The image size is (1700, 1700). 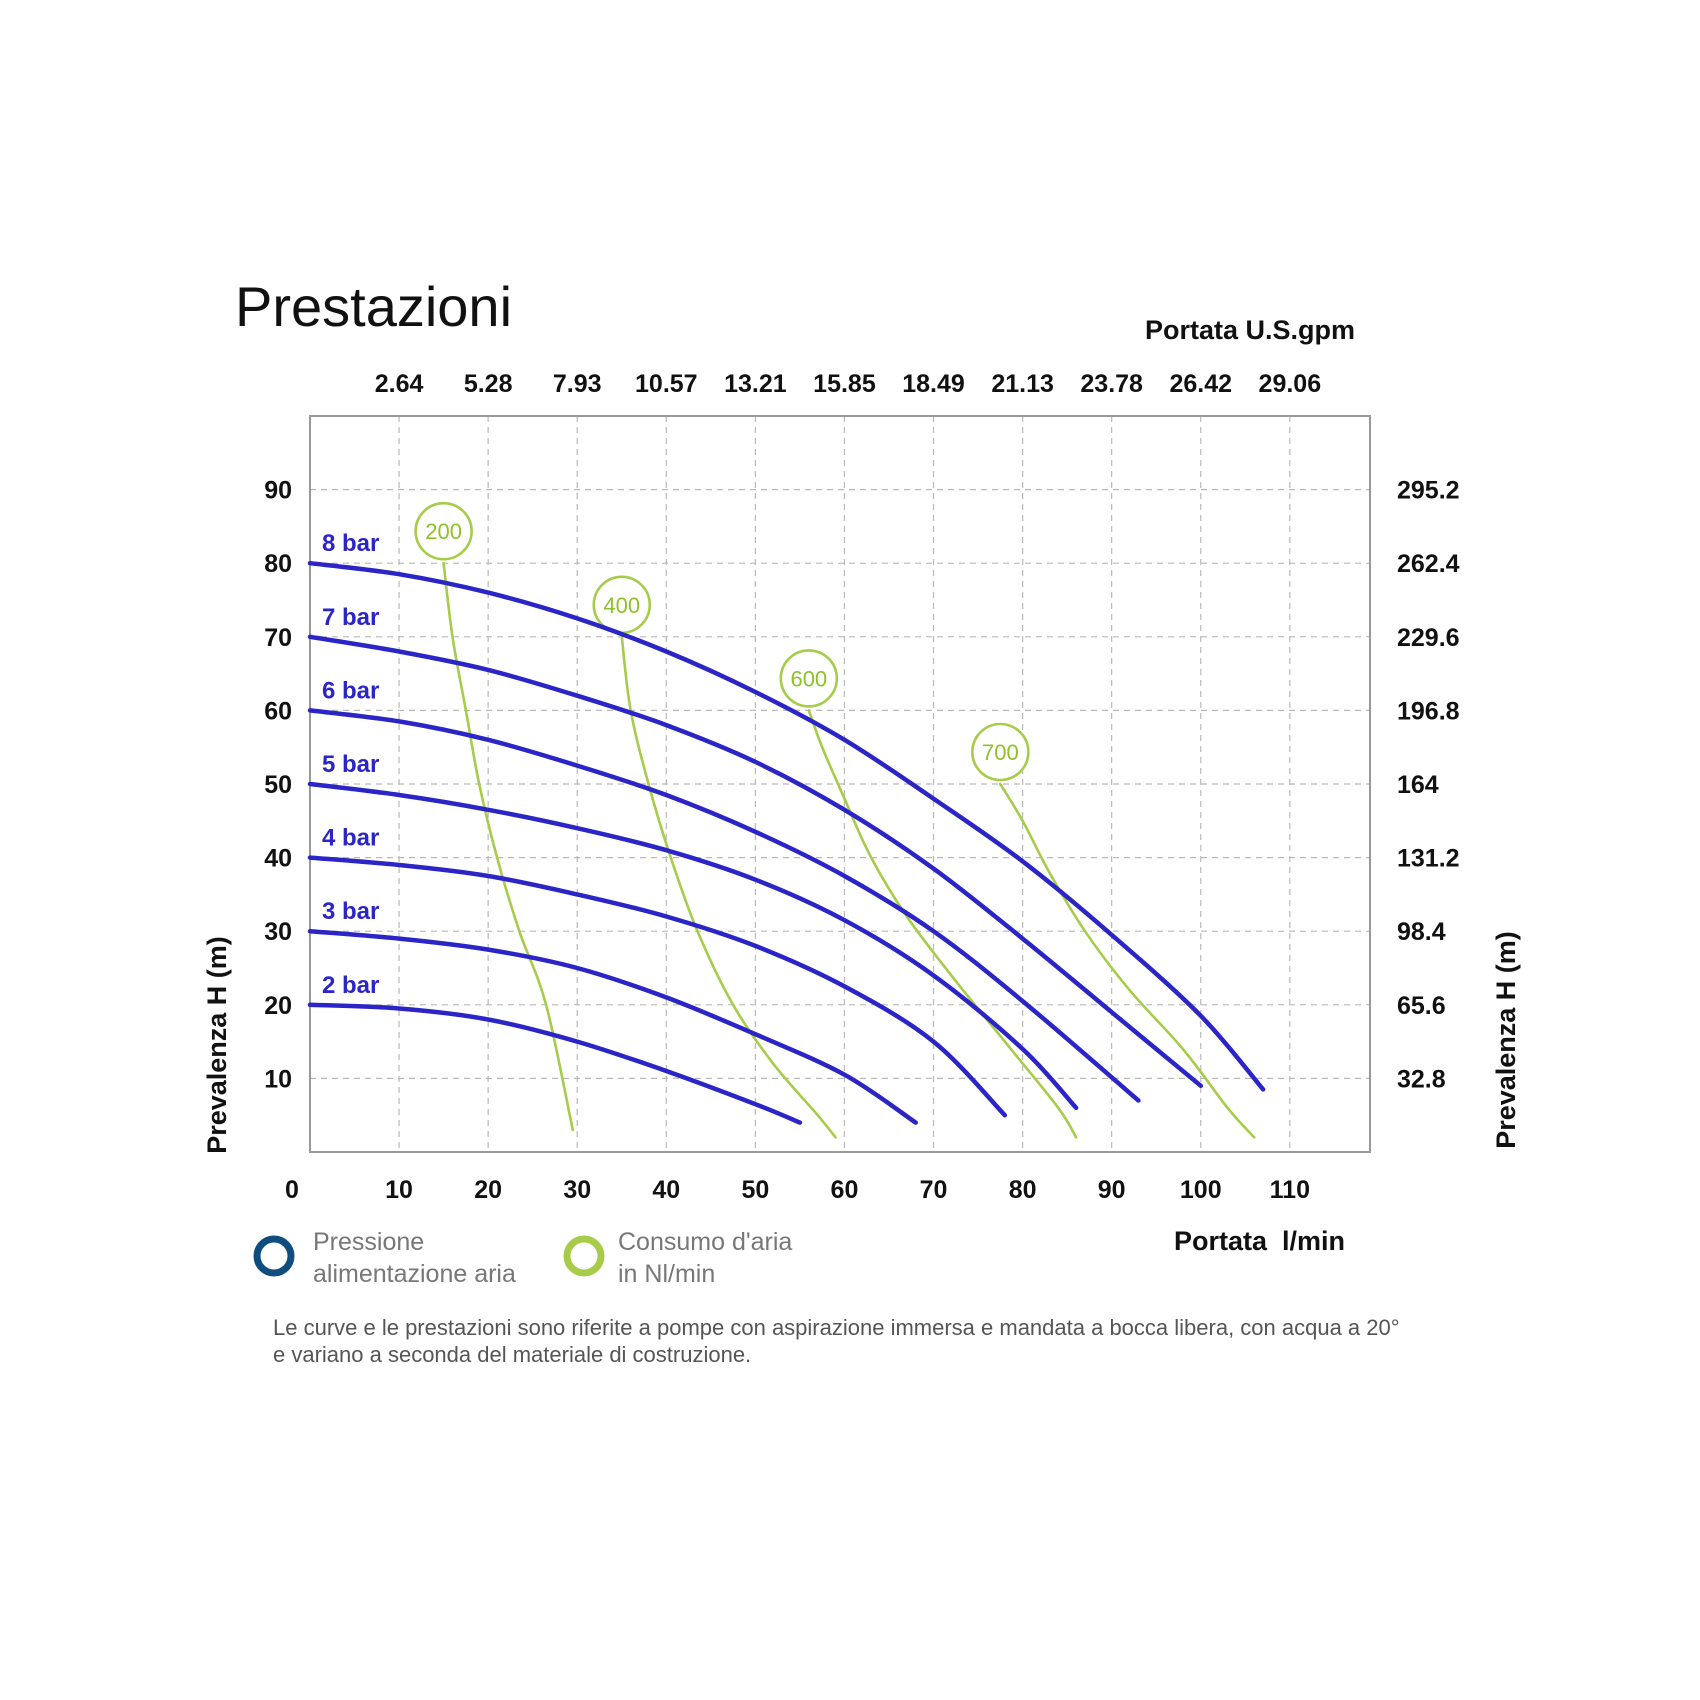 I want to click on air-curve-label: 700, so click(x=1000, y=752).